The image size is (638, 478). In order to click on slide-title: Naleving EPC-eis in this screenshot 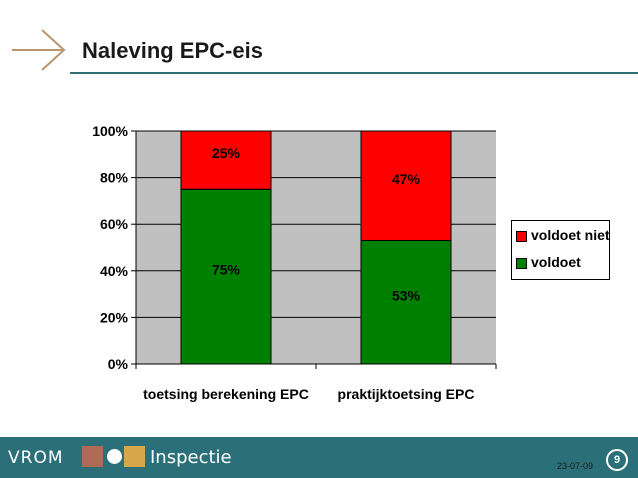, I will do `click(172, 50)`.